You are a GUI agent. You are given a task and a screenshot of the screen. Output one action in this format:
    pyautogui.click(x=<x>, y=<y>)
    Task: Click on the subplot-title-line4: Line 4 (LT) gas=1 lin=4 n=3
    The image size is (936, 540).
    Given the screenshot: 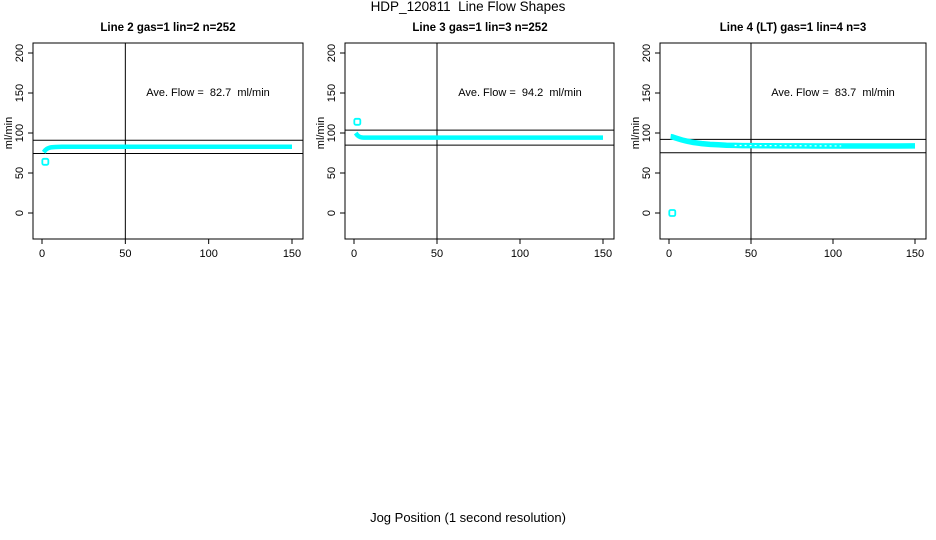 What is the action you would take?
    pyautogui.click(x=793, y=28)
    